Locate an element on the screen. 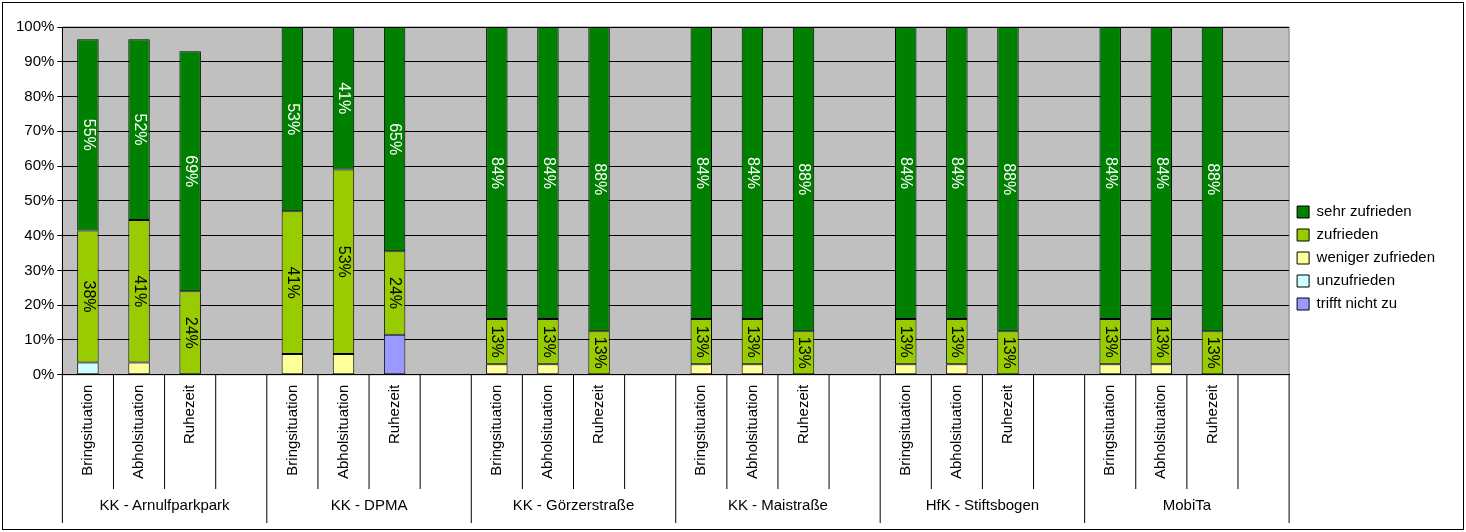 Image resolution: width=1466 pixels, height=532 pixels. y-tick-label: 100% is located at coordinates (35, 26).